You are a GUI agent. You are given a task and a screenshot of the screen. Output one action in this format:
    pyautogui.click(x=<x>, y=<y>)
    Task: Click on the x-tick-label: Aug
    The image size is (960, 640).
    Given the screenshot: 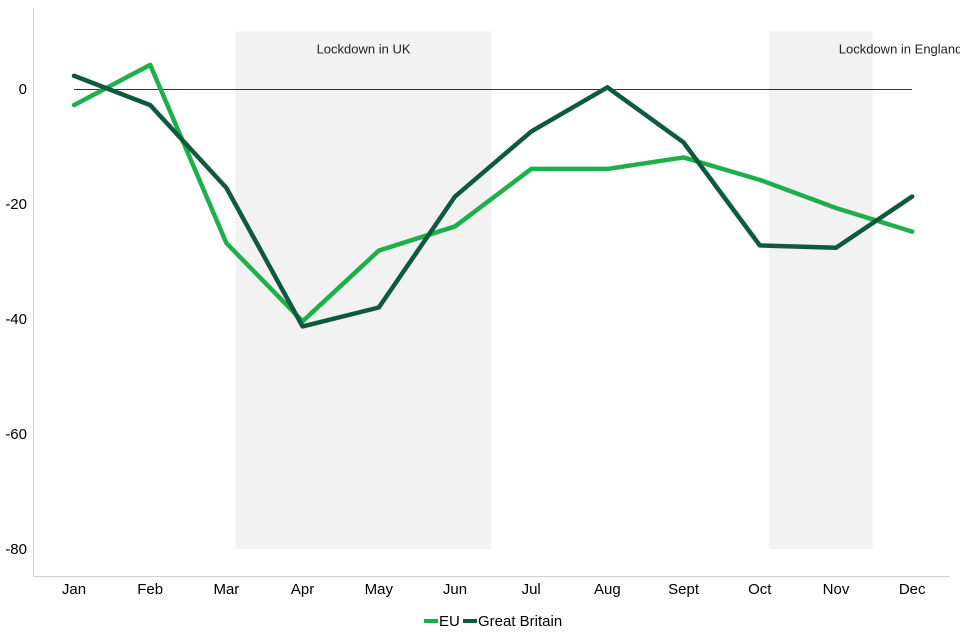 What is the action you would take?
    pyautogui.click(x=607, y=589)
    